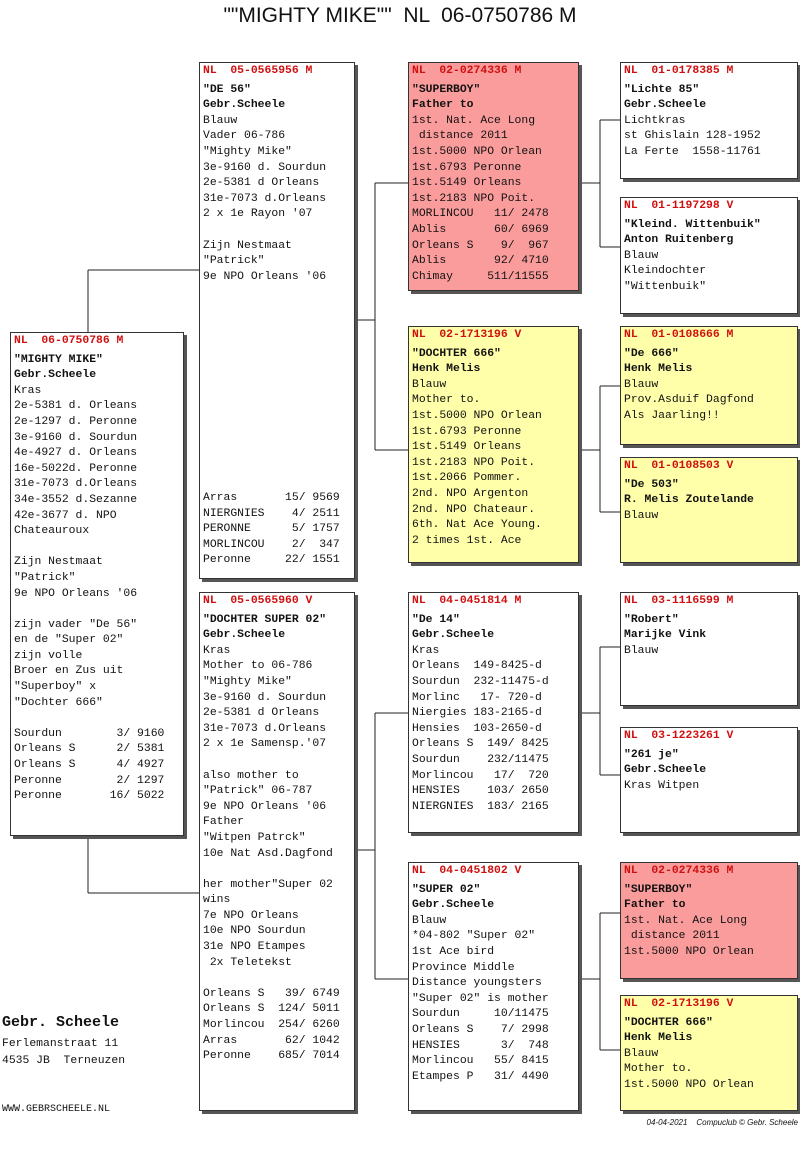 This screenshot has height=1149, width=800. What do you see at coordinates (480, 744) in the screenshot?
I see `text-line: Orleans S 149/ 8425` at bounding box center [480, 744].